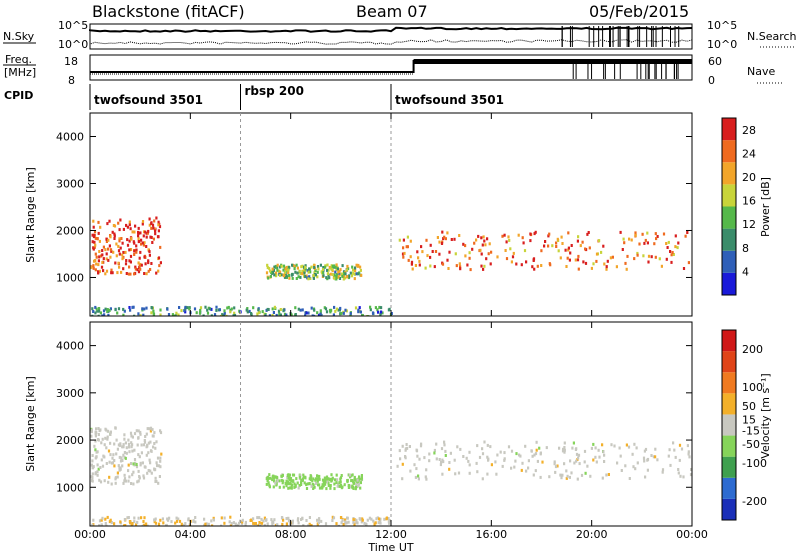 The width and height of the screenshot is (800, 554). What do you see at coordinates (274, 91) in the screenshot?
I see `cpid-segment-label: rbsp 200` at bounding box center [274, 91].